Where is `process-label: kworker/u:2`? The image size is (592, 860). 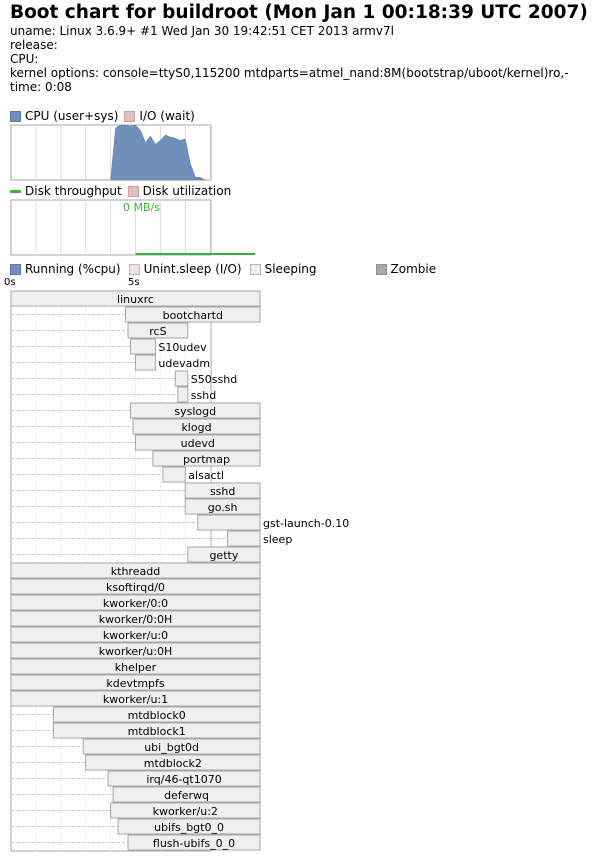 process-label: kworker/u:2 is located at coordinates (185, 811).